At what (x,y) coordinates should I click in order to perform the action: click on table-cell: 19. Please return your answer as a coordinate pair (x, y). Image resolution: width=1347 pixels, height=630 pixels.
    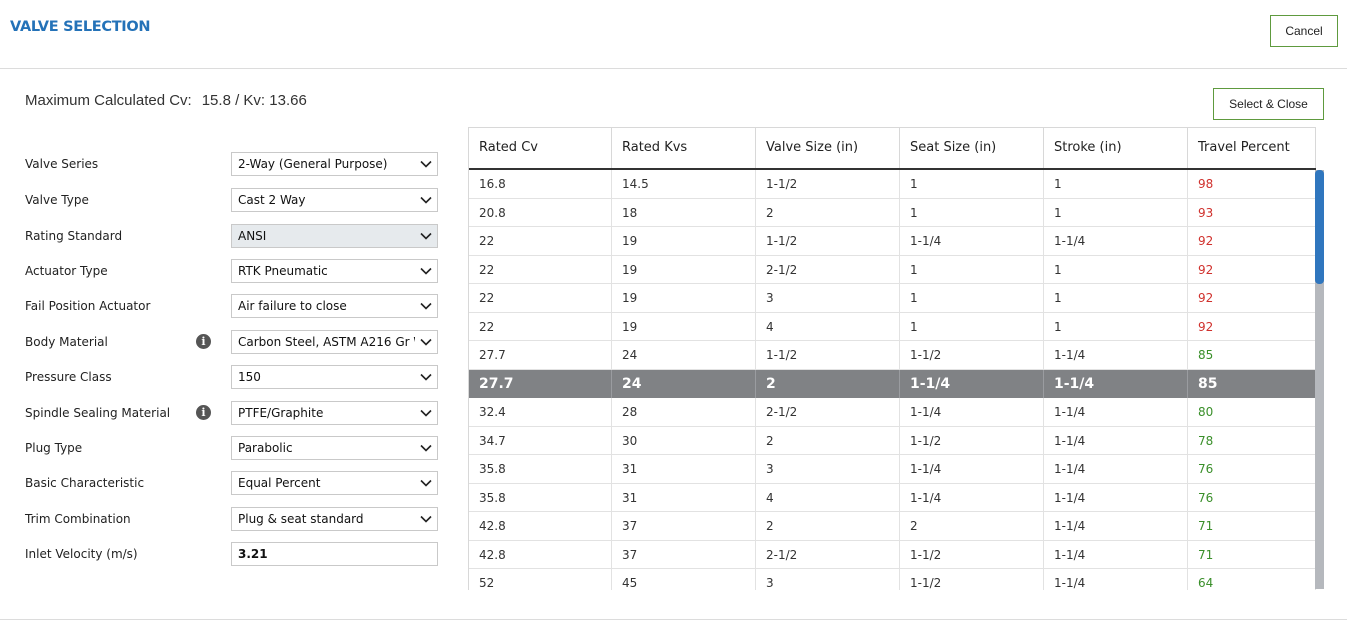
    Looking at the image, I should click on (684, 269).